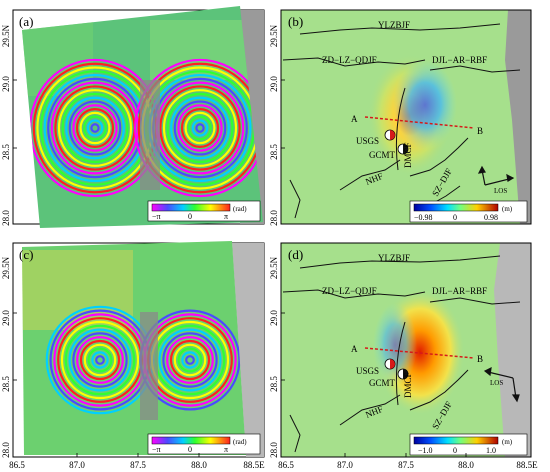  What do you see at coordinates (6, 152) in the screenshot?
I see `left-y-top-tick-2: 28.5` at bounding box center [6, 152].